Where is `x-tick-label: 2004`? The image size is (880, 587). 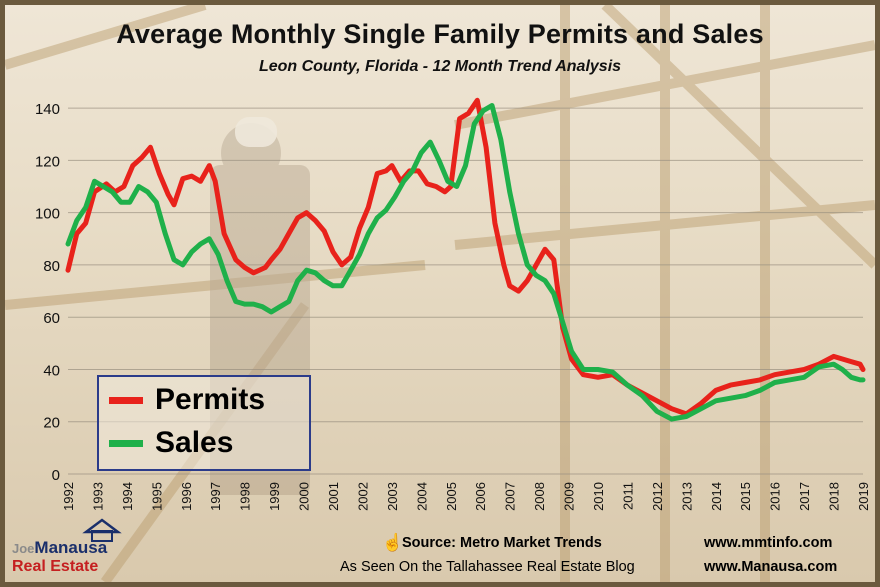 x-tick-label: 2004 is located at coordinates (421, 496).